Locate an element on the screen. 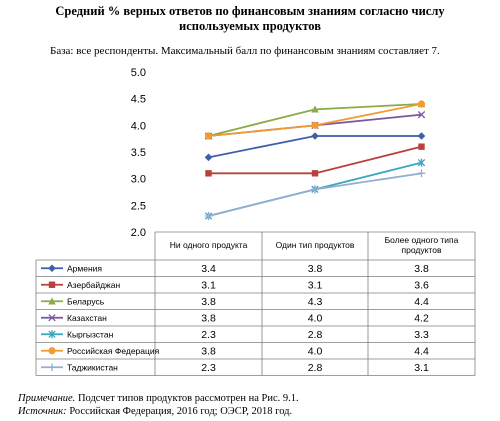 The image size is (500, 421). table-cell-value: 3.4 is located at coordinates (208, 269).